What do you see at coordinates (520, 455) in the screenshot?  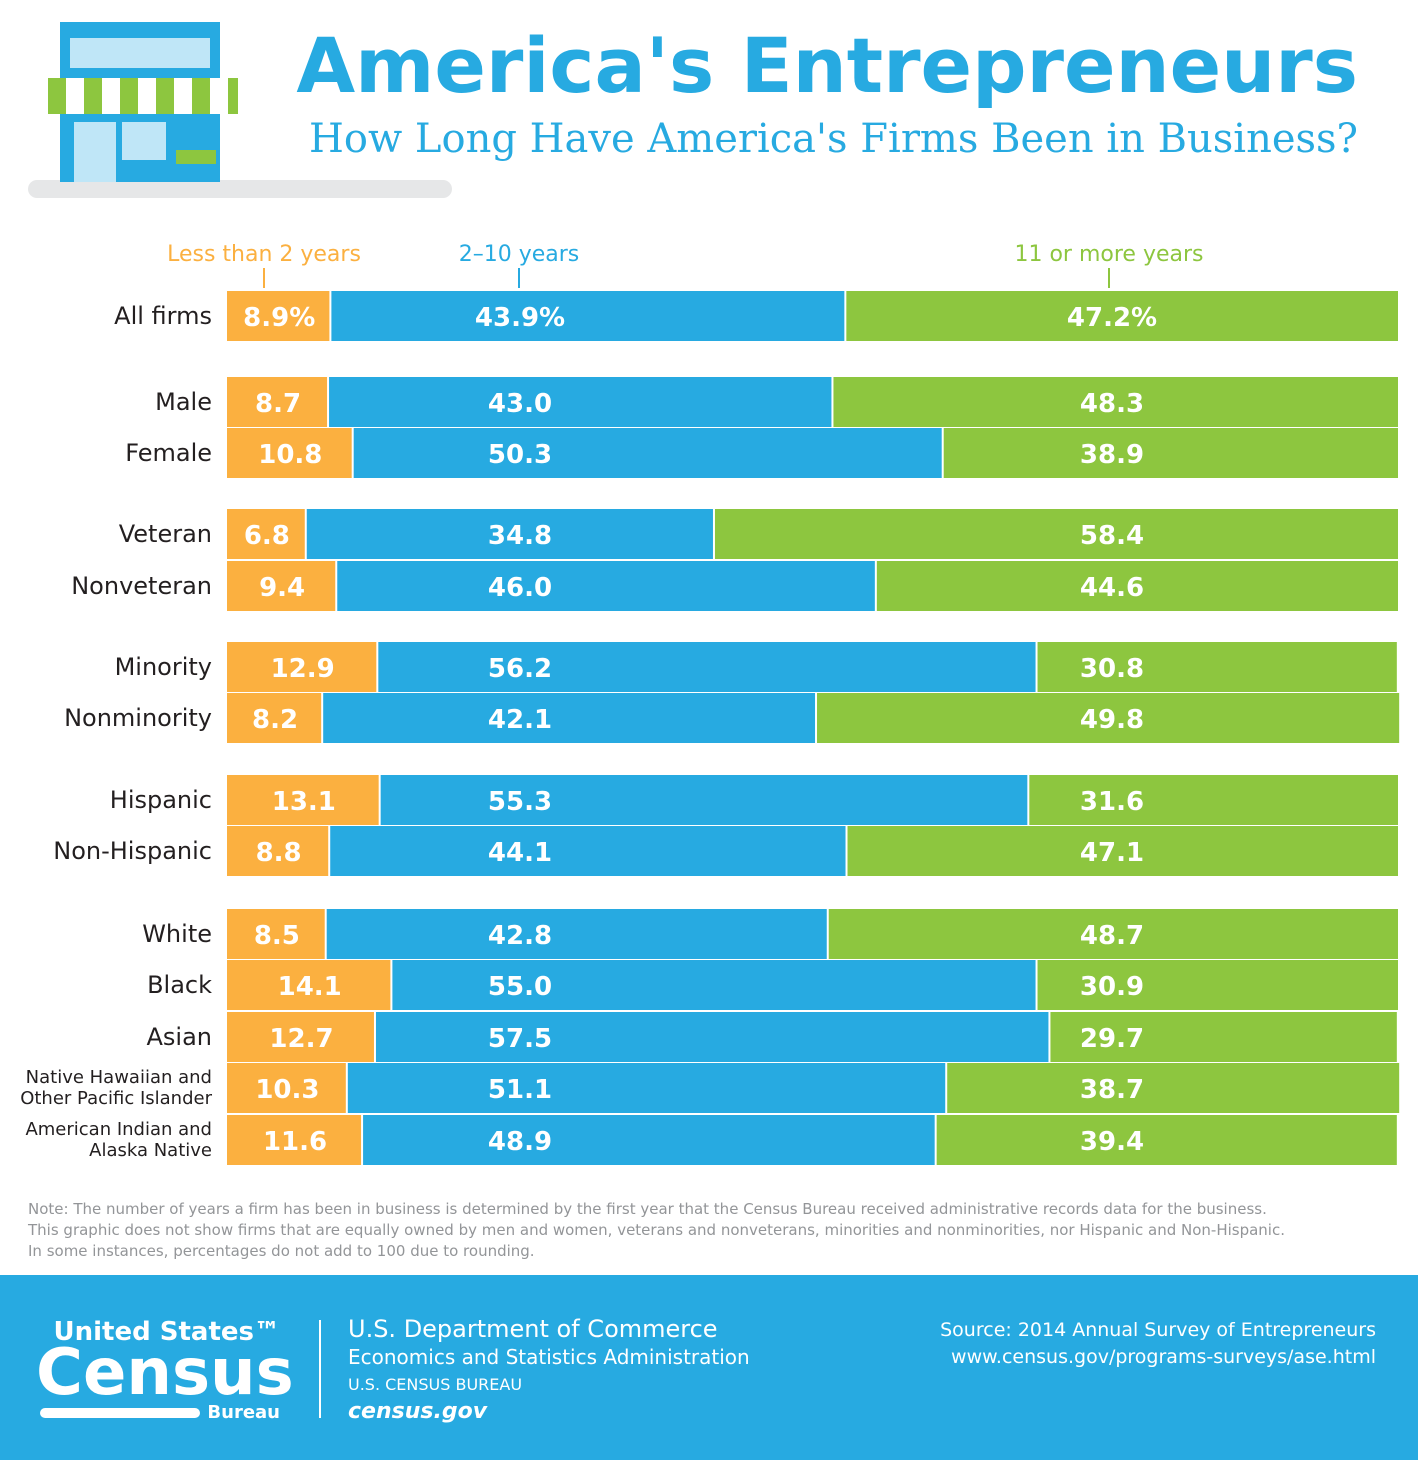 I see `value-label: 50.3` at bounding box center [520, 455].